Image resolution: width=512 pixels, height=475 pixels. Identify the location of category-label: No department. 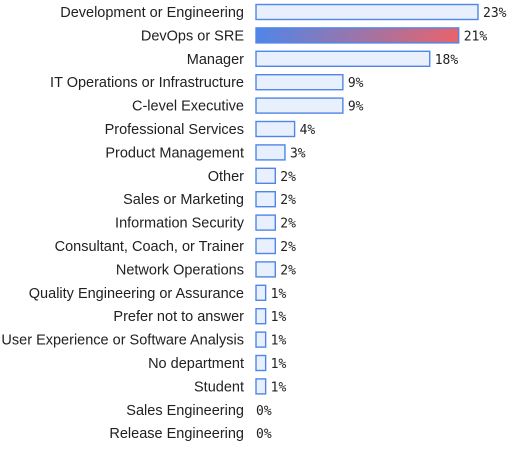
(196, 364).